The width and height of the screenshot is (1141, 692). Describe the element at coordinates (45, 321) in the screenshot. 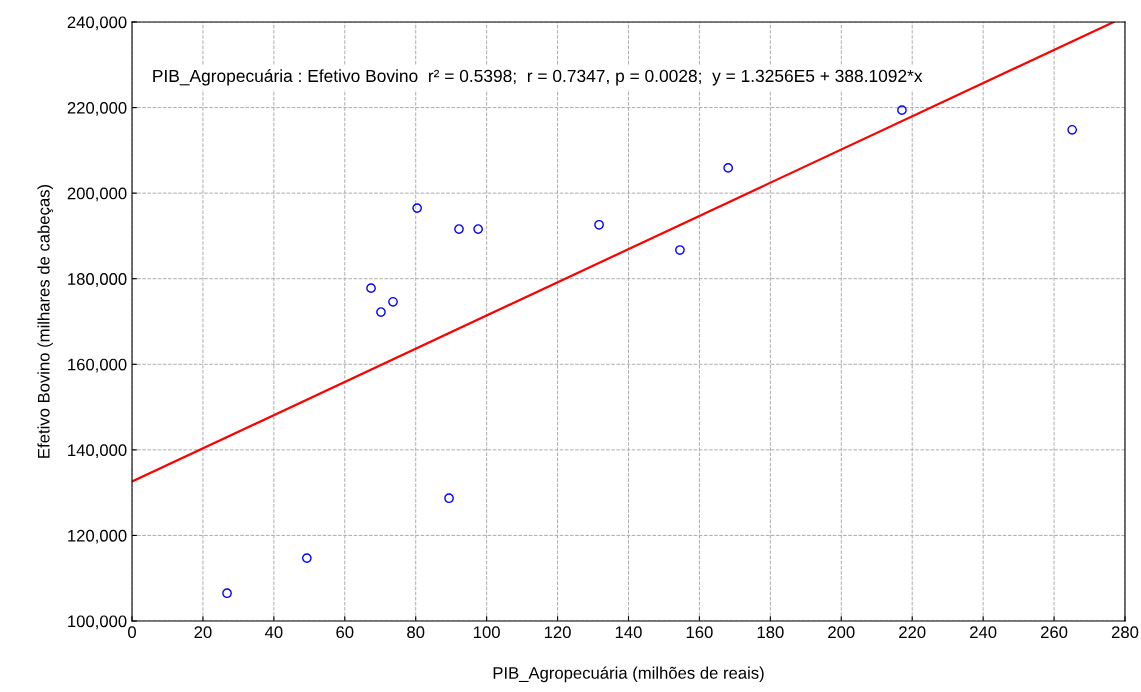

I see `y-axis-title: Efetivo Bovino (milhares de cabeças)` at that location.